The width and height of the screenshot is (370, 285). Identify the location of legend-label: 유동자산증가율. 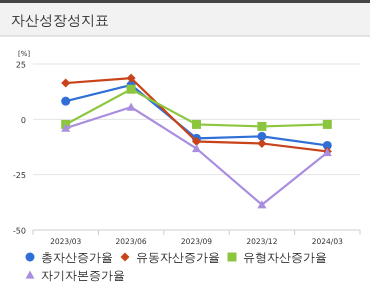
(178, 257).